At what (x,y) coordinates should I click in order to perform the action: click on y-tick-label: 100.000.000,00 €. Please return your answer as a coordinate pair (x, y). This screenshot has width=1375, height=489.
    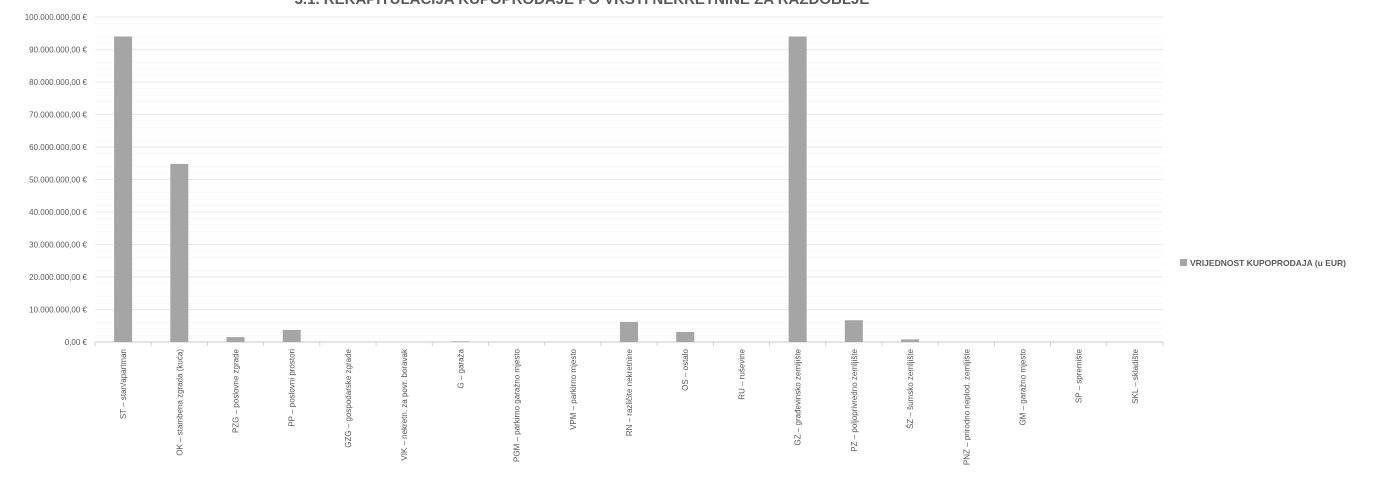
    Looking at the image, I should click on (56, 17).